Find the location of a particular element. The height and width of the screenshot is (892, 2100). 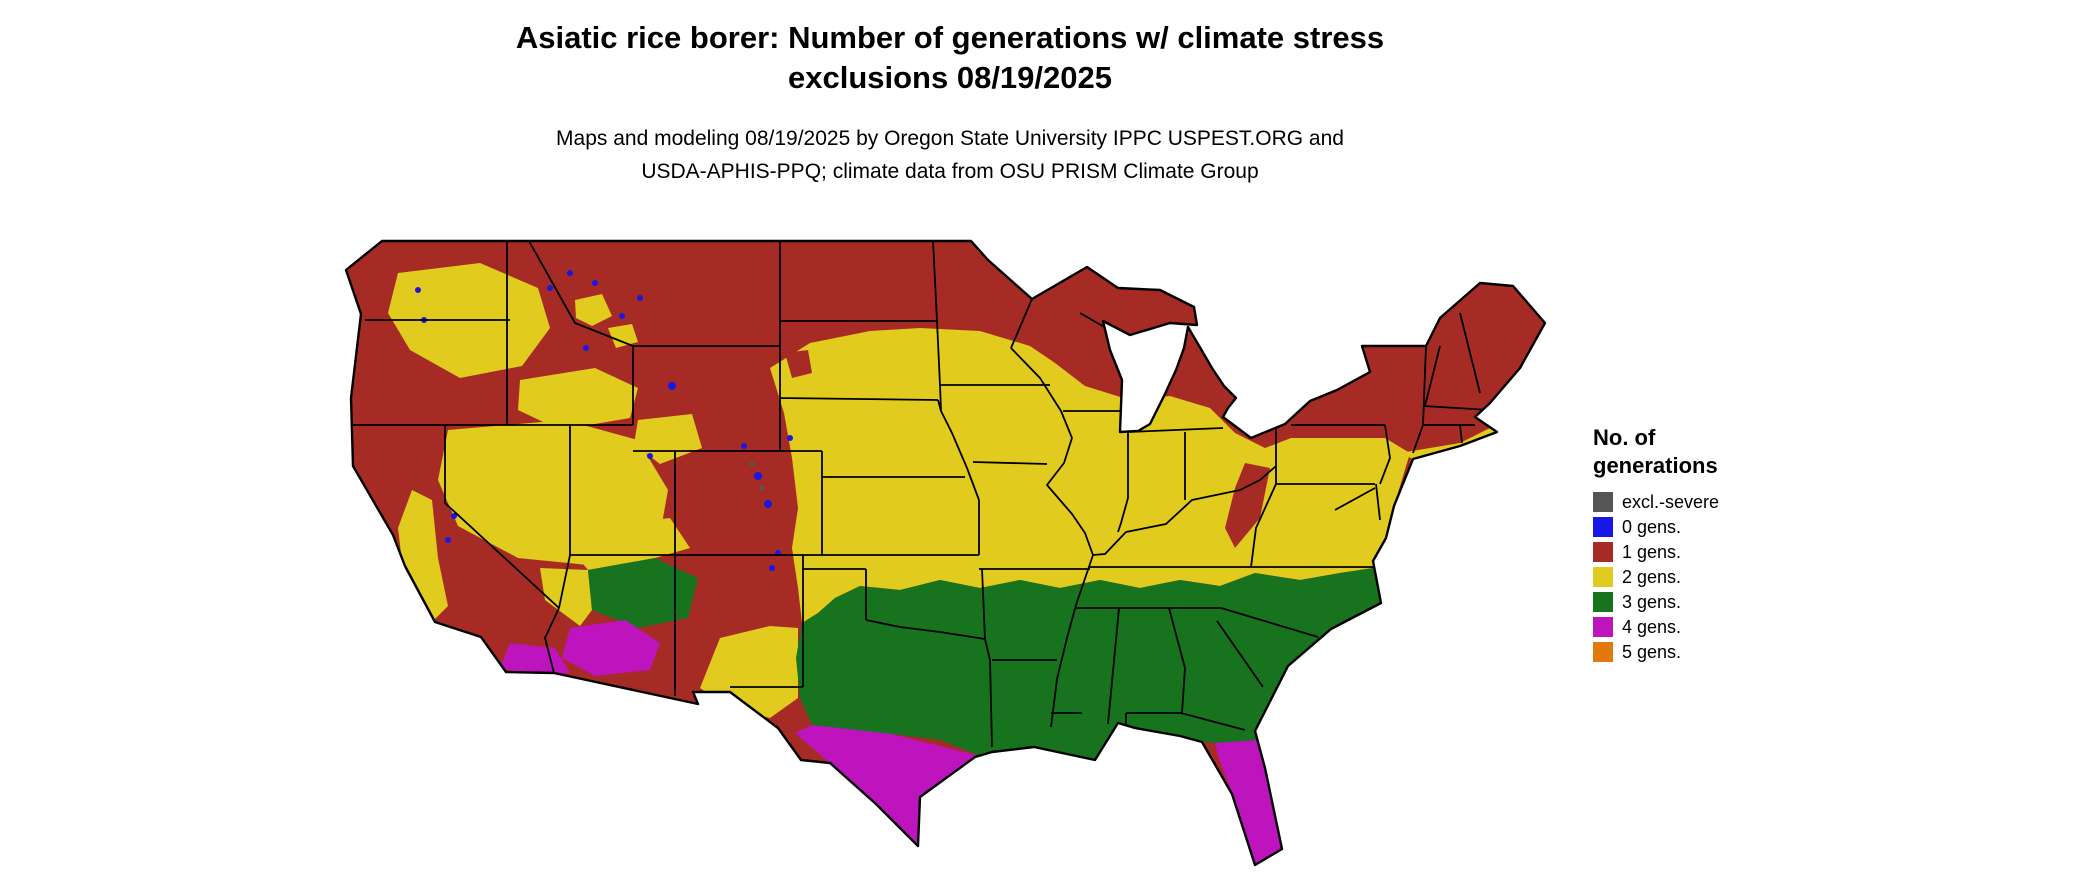

legend-swatch-gen4 is located at coordinates (1603, 626).